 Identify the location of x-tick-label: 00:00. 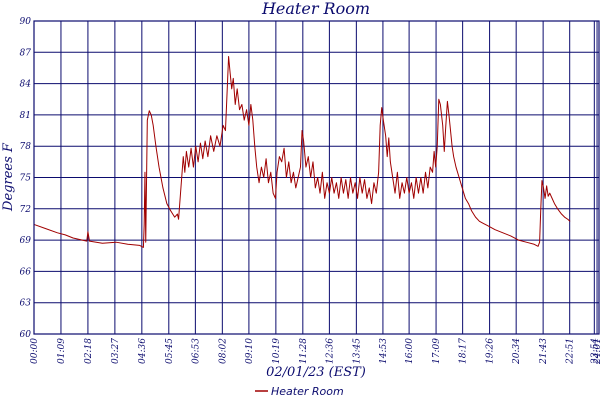
(35, 351).